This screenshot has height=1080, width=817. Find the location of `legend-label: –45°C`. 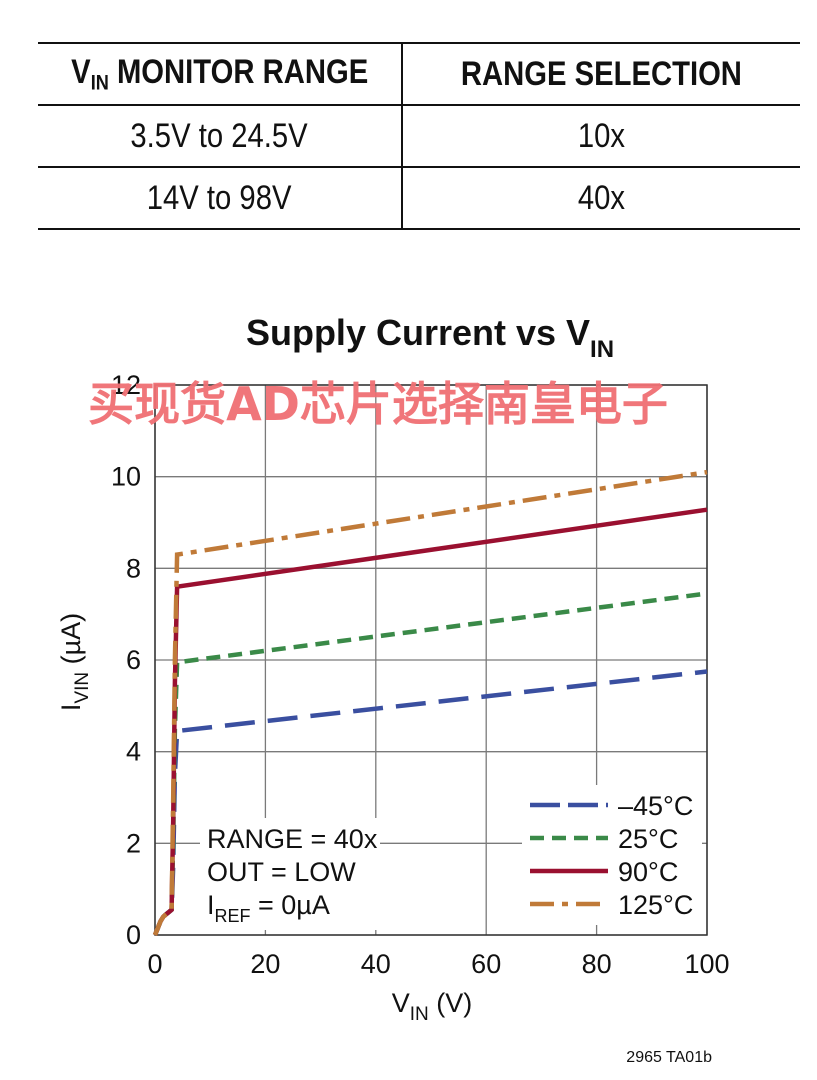

legend-label: –45°C is located at coordinates (655, 806).